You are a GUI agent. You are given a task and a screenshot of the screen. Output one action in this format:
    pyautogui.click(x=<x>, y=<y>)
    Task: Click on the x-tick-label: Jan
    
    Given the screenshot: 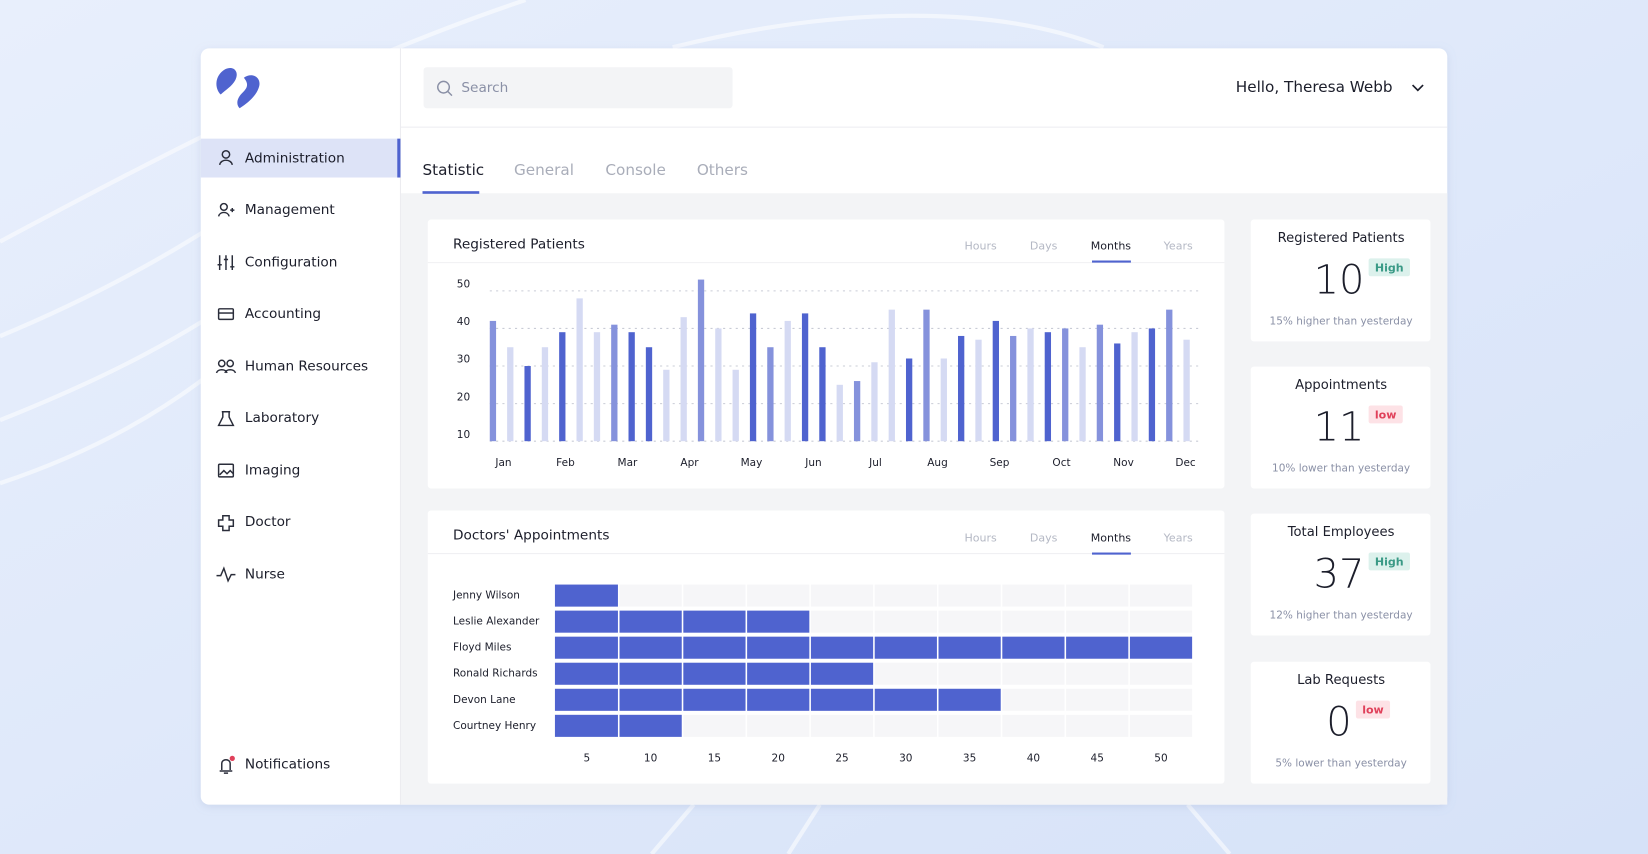 What is the action you would take?
    pyautogui.click(x=502, y=463)
    